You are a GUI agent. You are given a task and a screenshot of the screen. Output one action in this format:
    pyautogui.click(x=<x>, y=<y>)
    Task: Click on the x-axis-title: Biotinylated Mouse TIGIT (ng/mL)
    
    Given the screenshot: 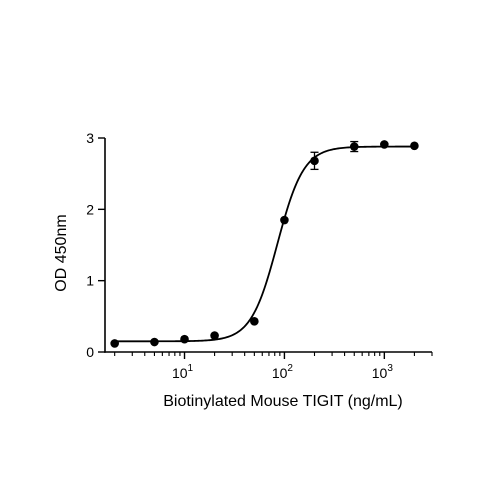 What is the action you would take?
    pyautogui.click(x=283, y=401)
    